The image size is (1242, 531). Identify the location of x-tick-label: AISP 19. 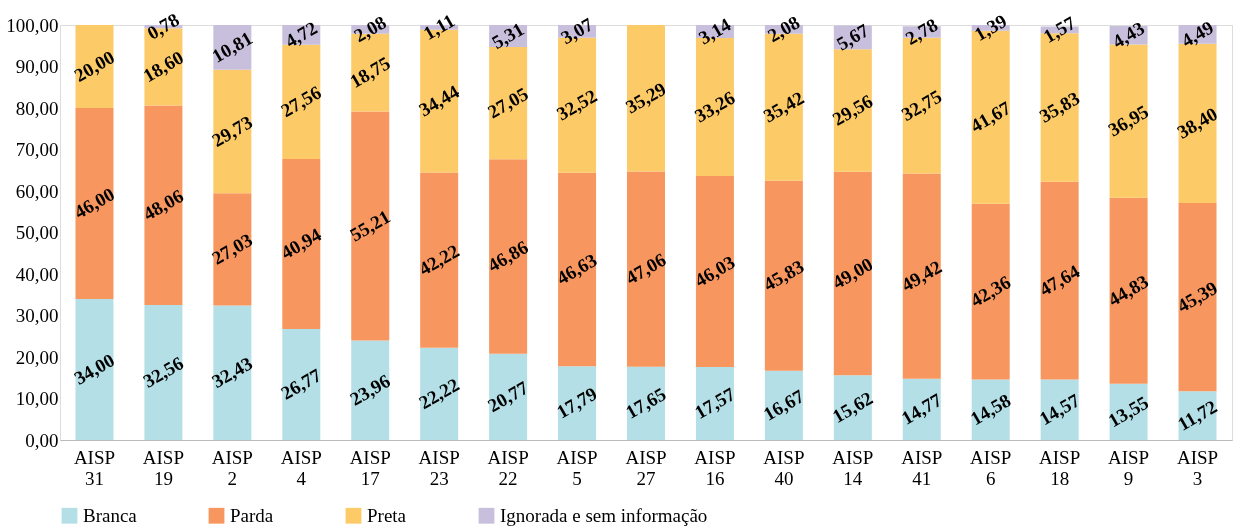
(163, 467).